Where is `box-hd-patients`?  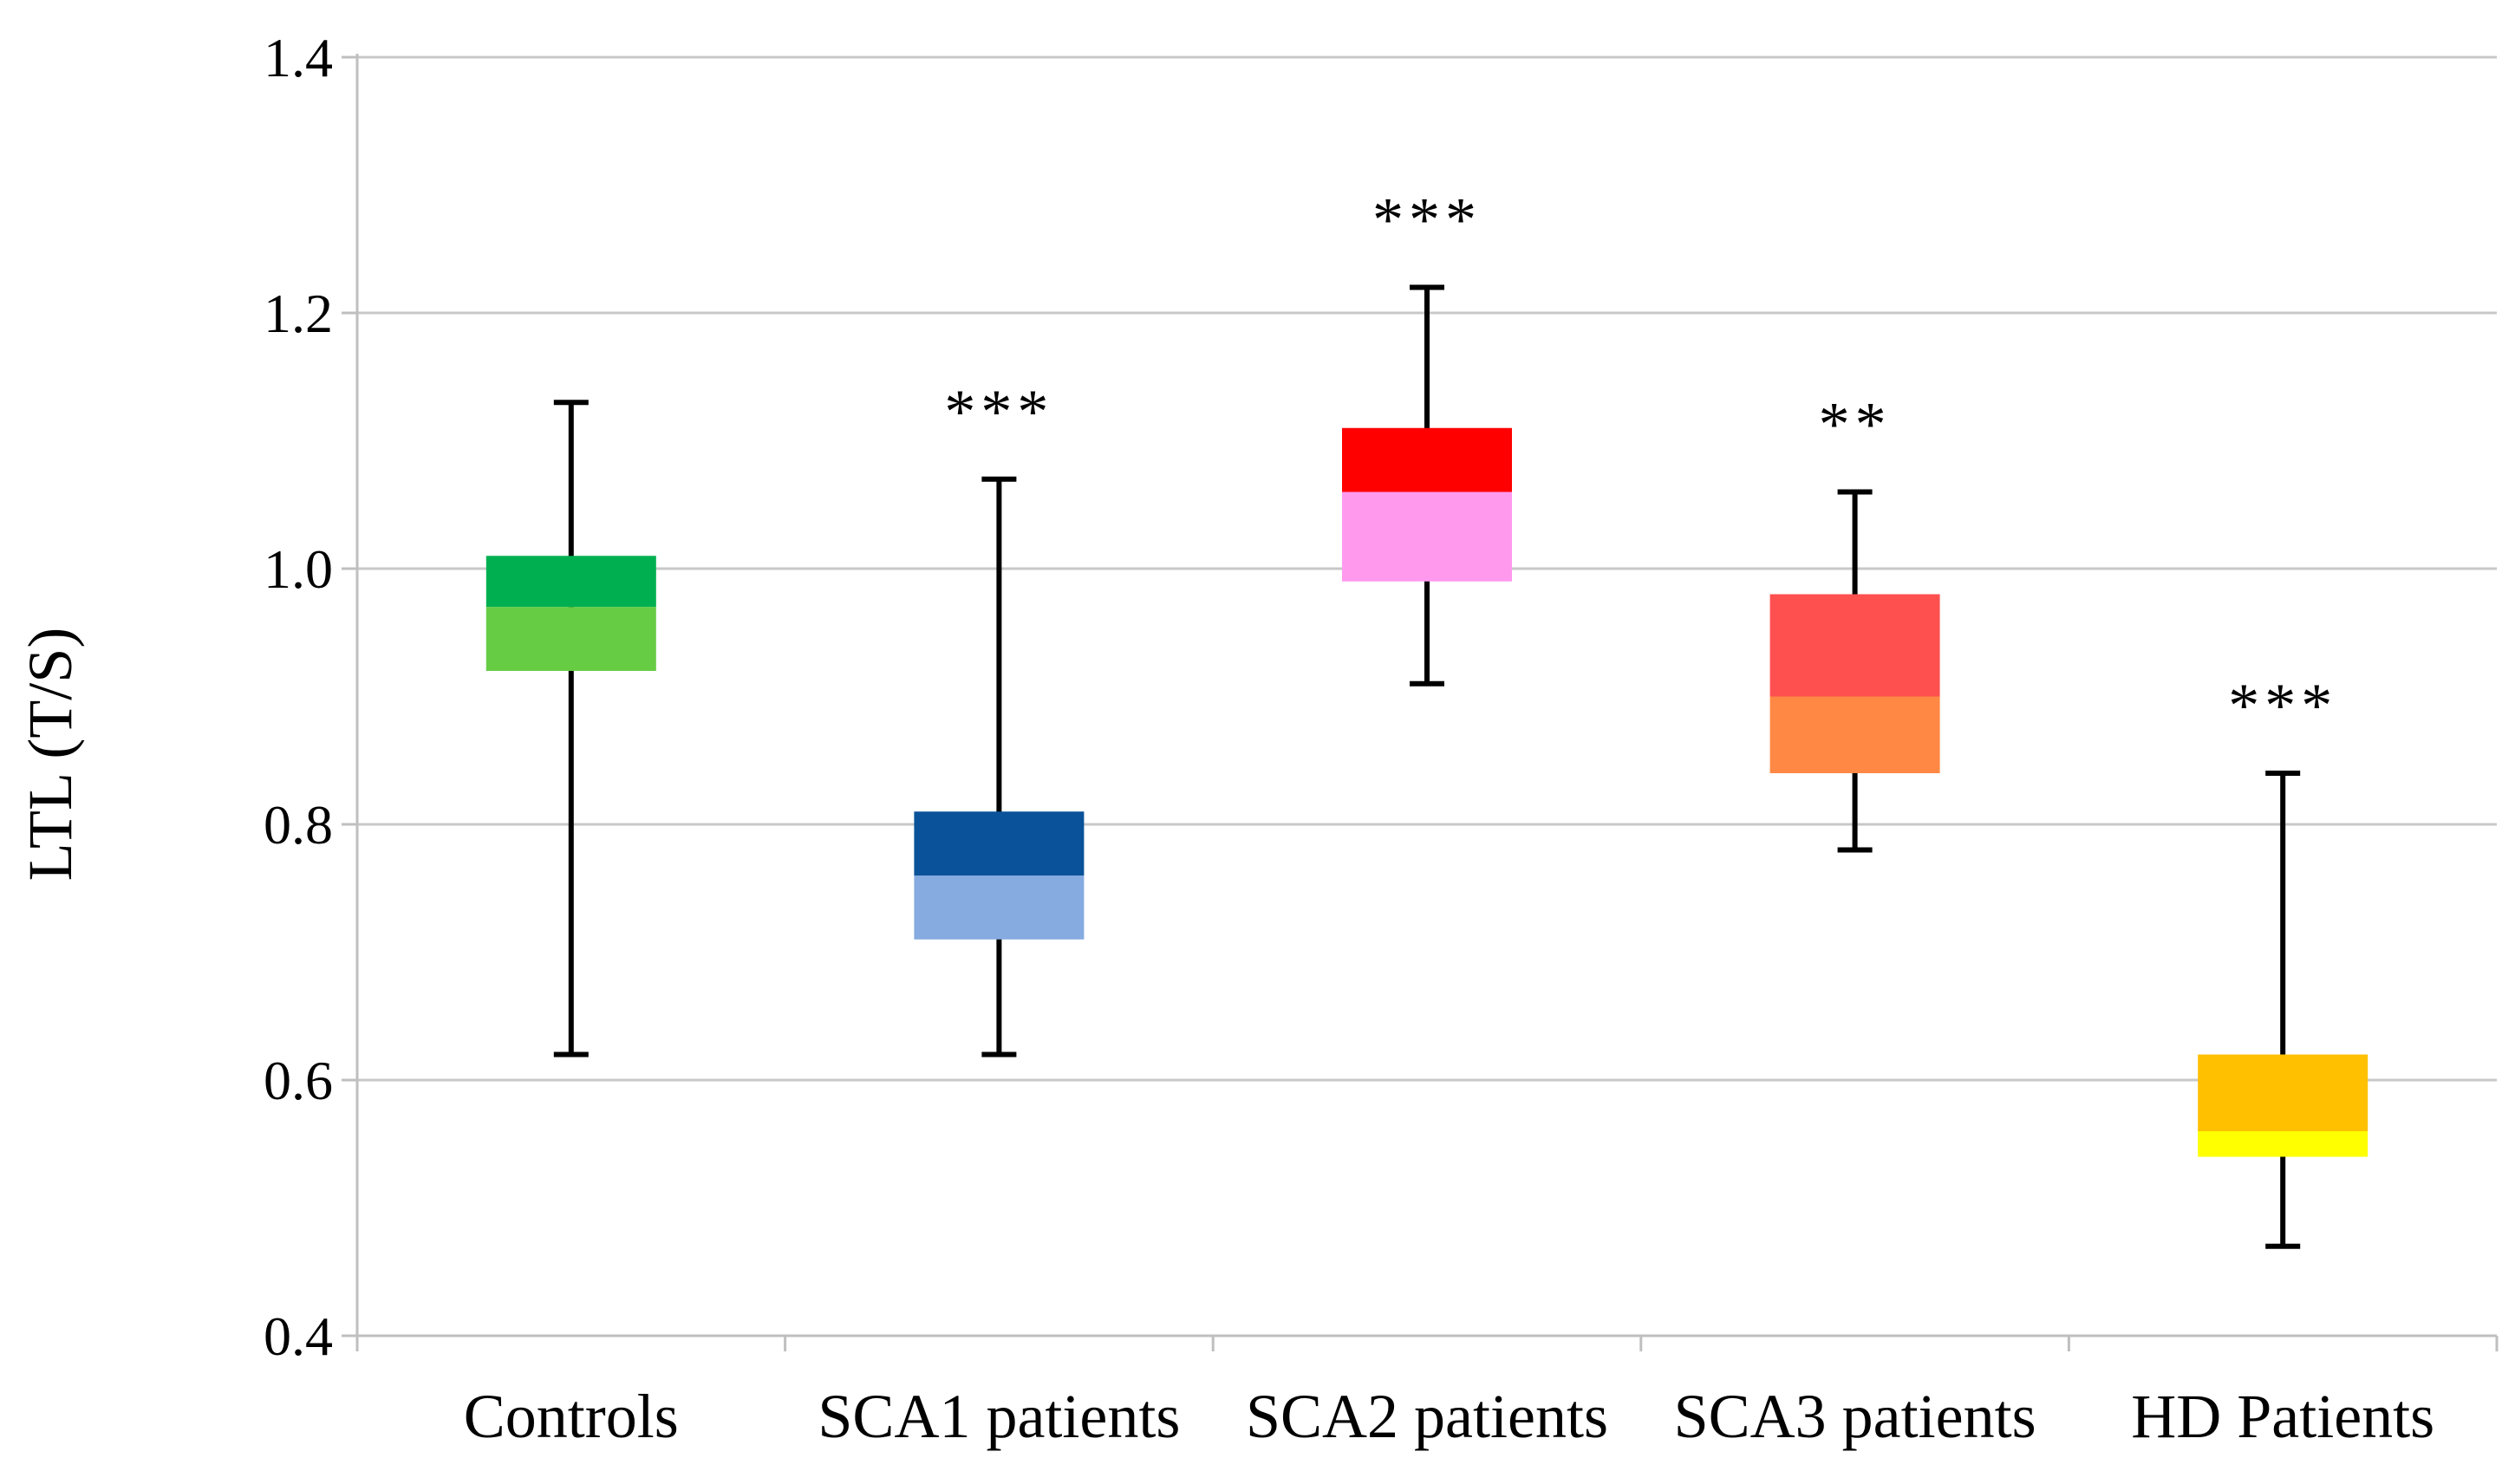
box-hd-patients is located at coordinates (2283, 1010).